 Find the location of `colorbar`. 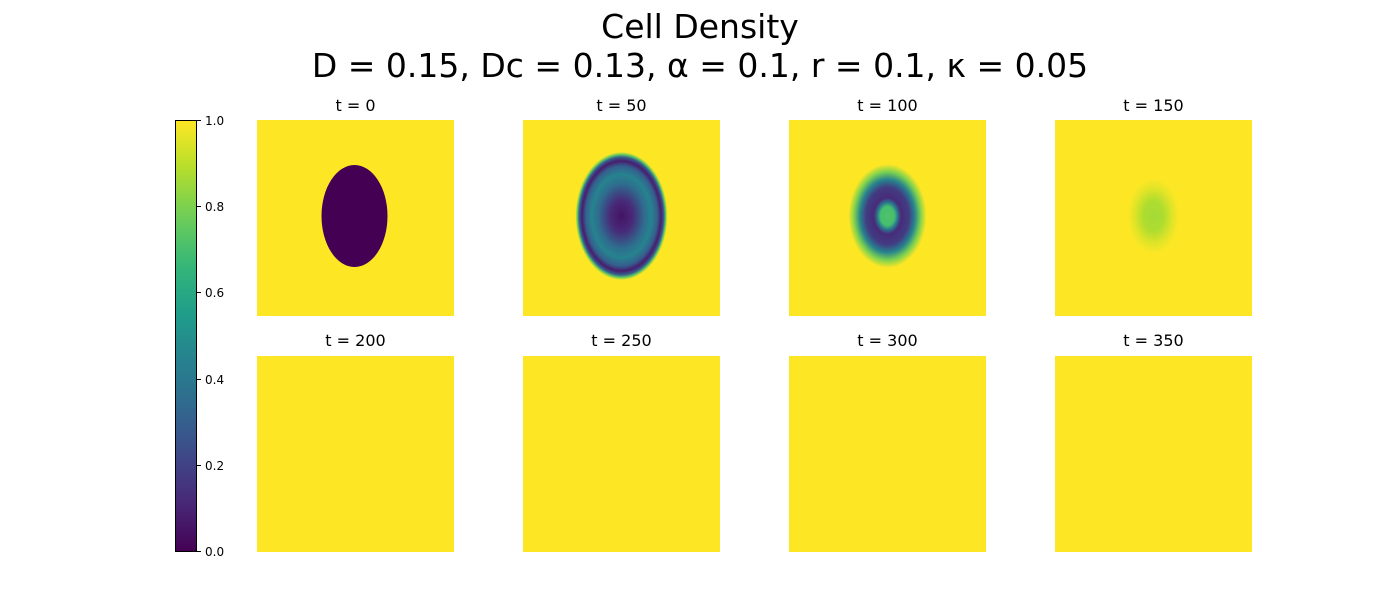

colorbar is located at coordinates (186, 336).